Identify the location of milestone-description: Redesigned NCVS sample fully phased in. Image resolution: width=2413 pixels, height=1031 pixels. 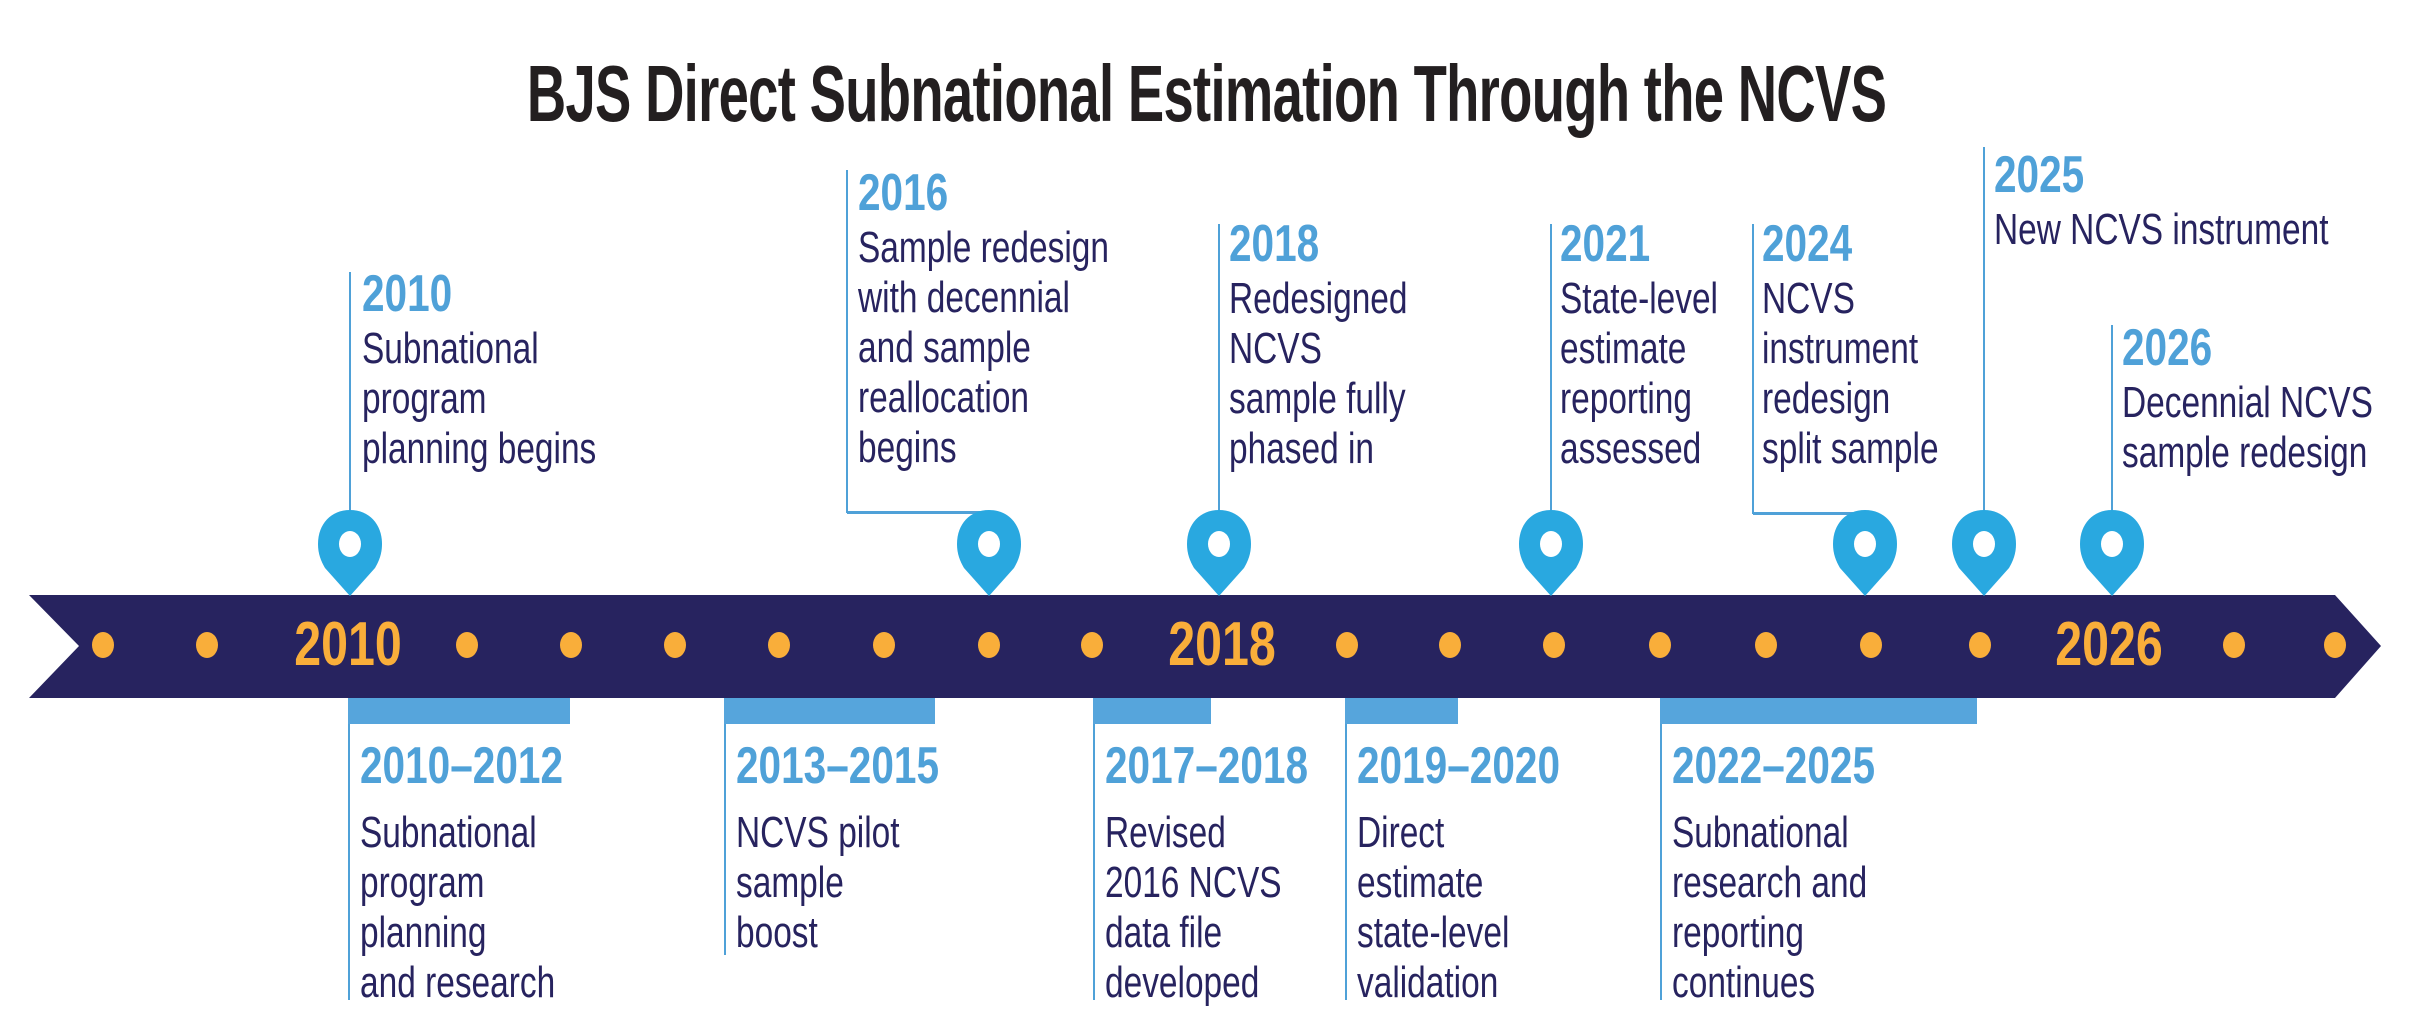
(1318, 374).